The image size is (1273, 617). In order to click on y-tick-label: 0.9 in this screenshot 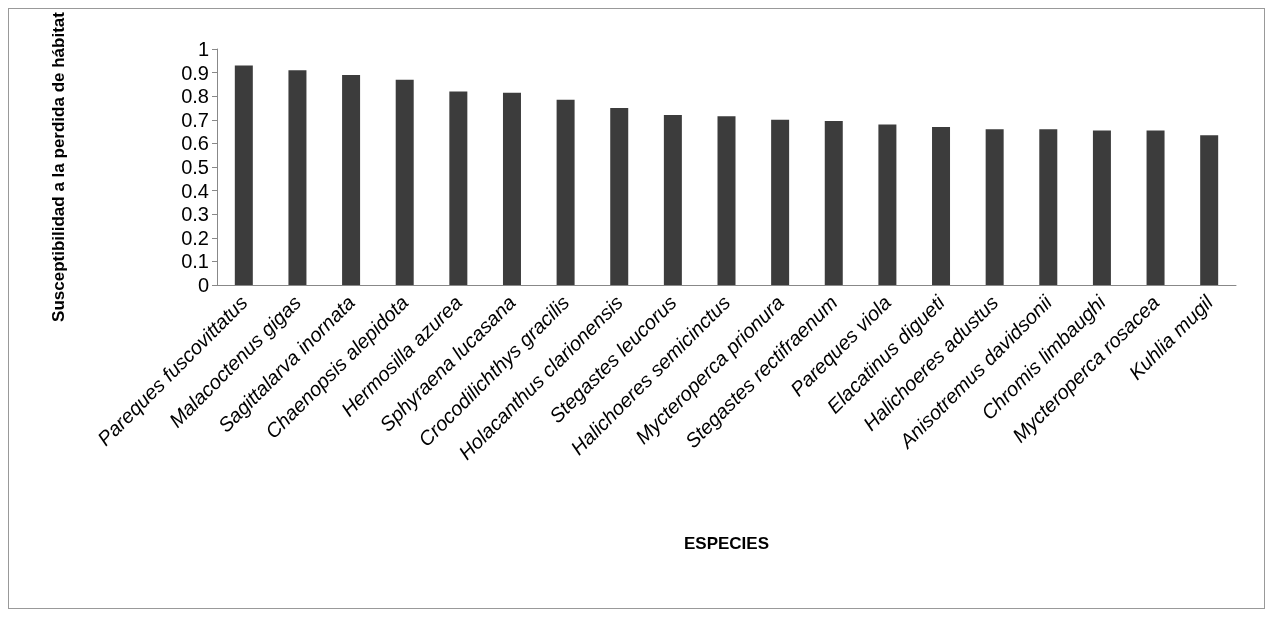, I will do `click(195, 72)`.